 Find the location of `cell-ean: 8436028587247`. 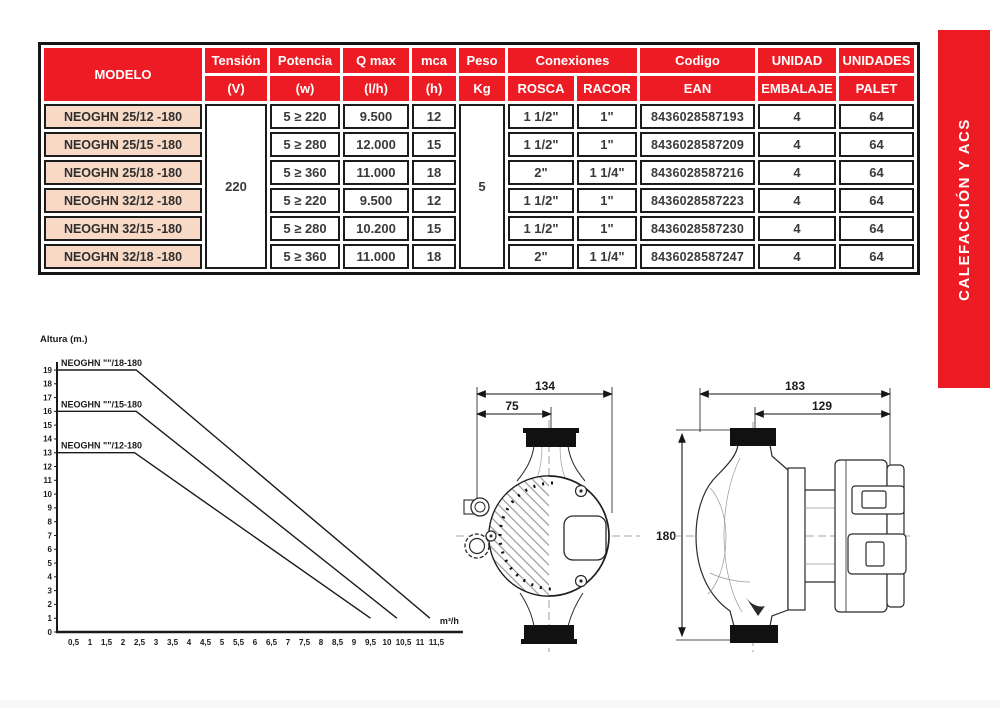

cell-ean: 8436028587247 is located at coordinates (697, 256).